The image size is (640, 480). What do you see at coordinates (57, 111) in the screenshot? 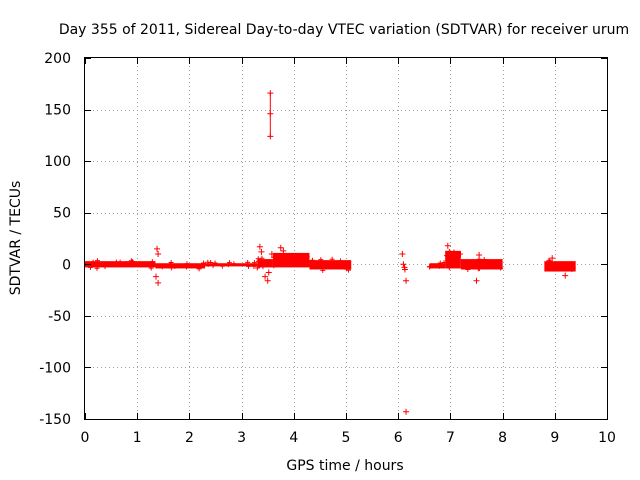
I see `y-tick-label: 150` at bounding box center [57, 111].